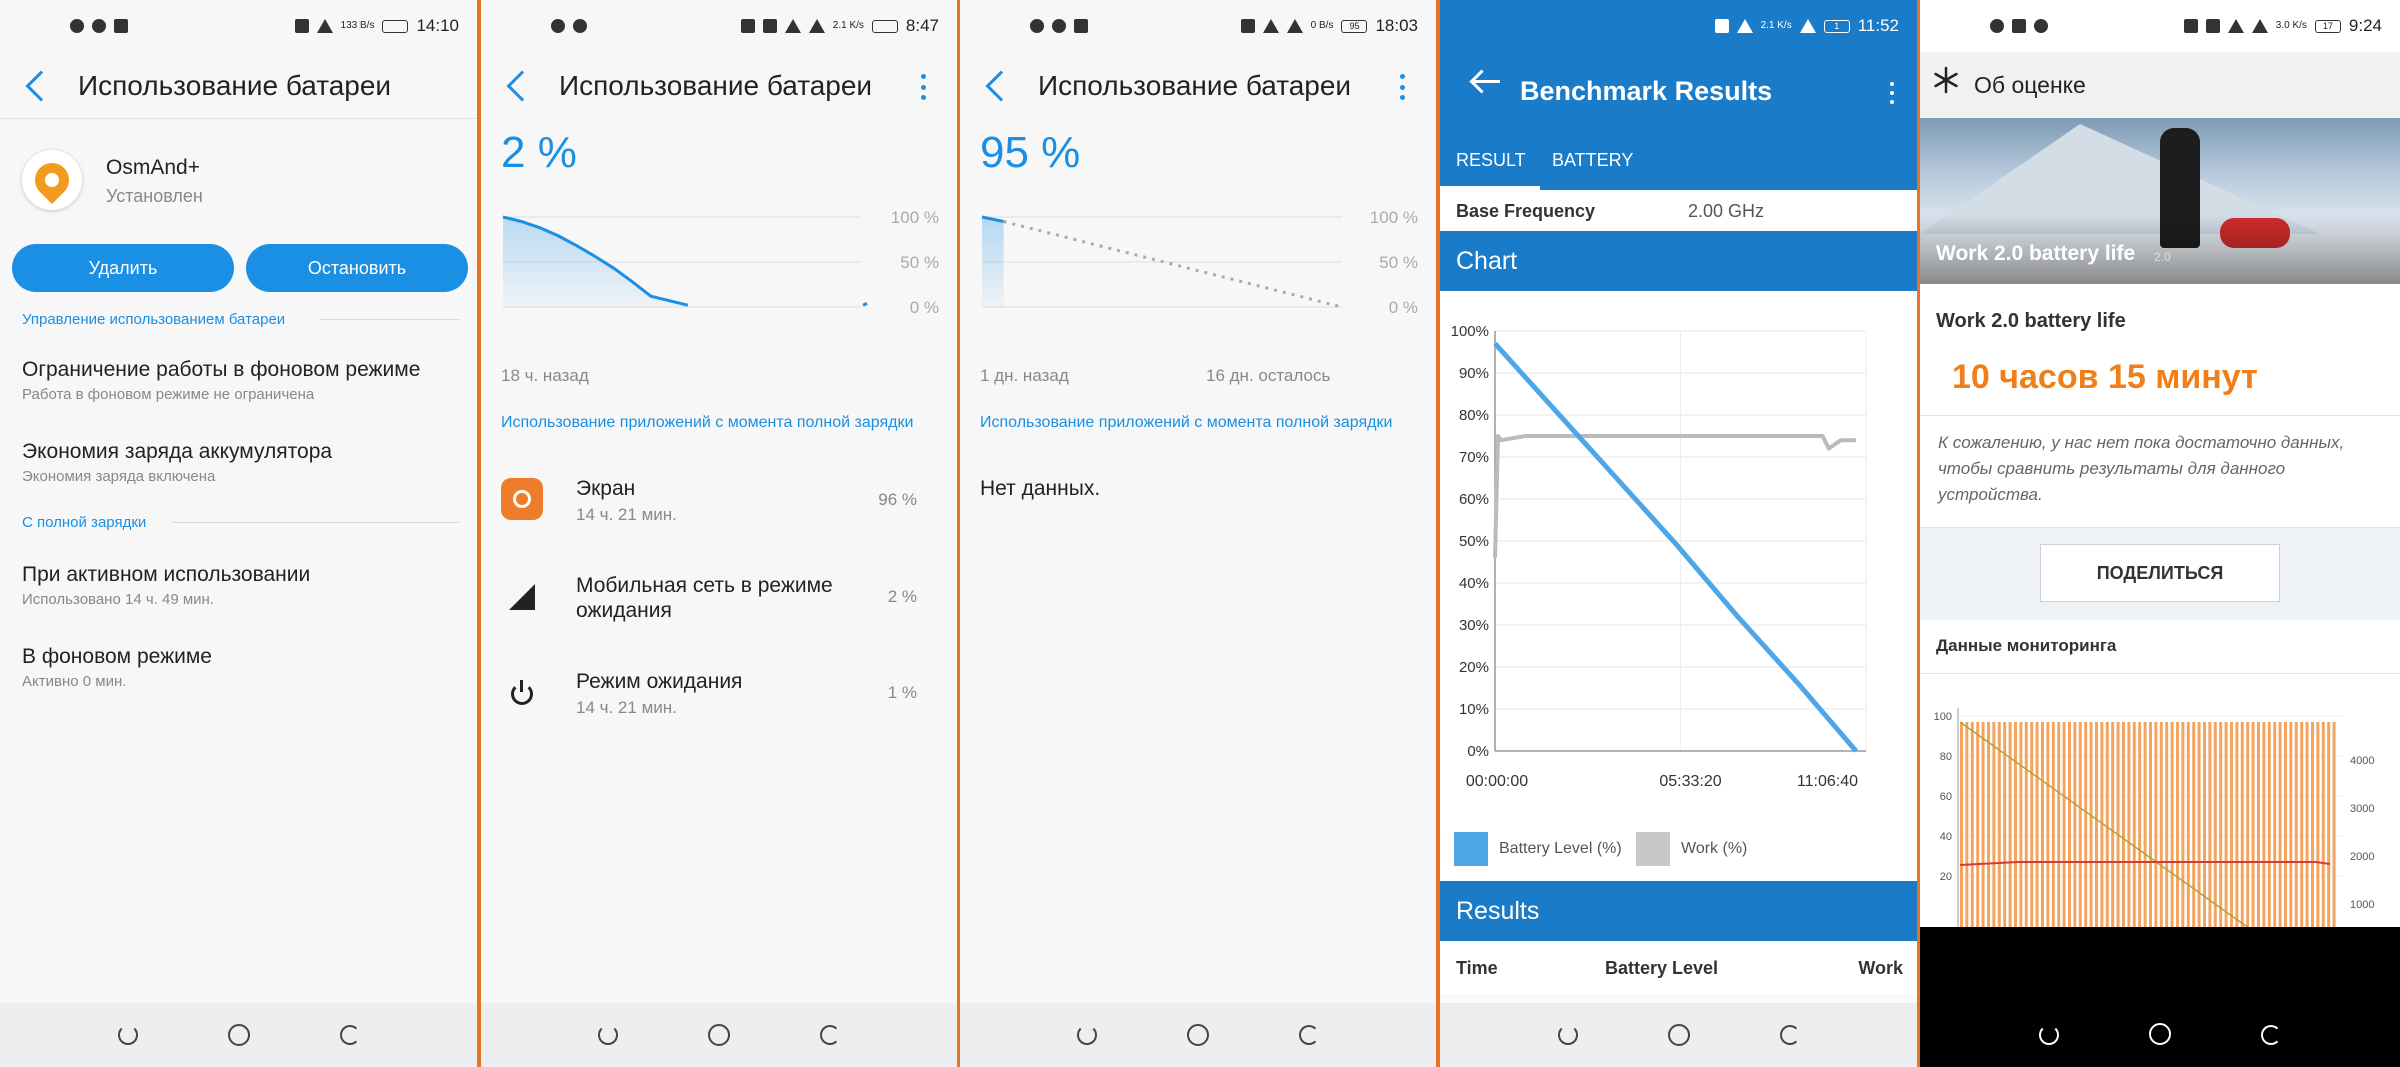 This screenshot has width=2400, height=1067. I want to click on base-frequency-row: Base Frequency 2.00 GHz, so click(1678, 211).